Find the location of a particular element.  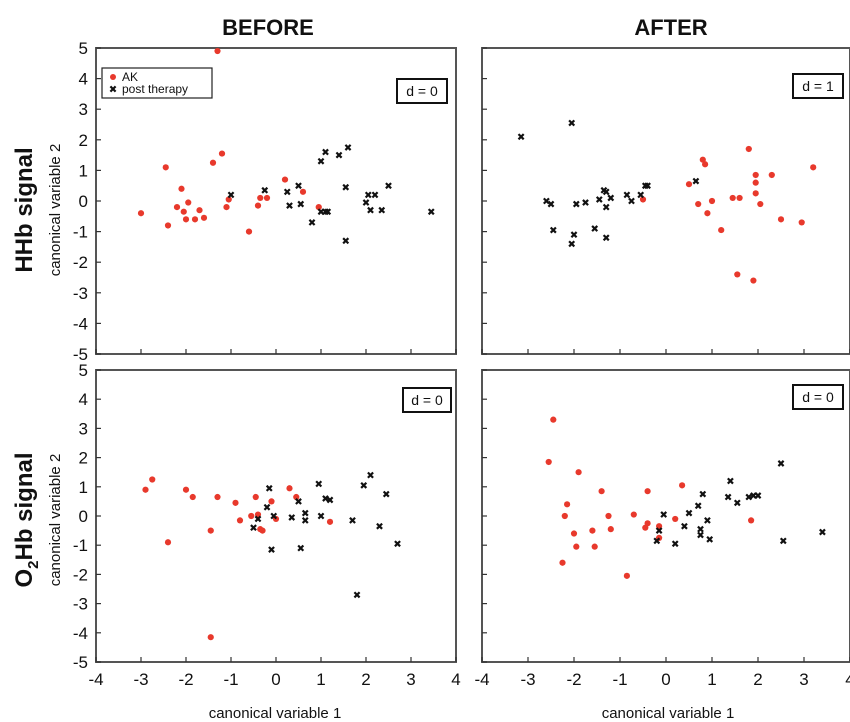

legend-marker-post-therapy-stroke-b is located at coordinates (113, 89).